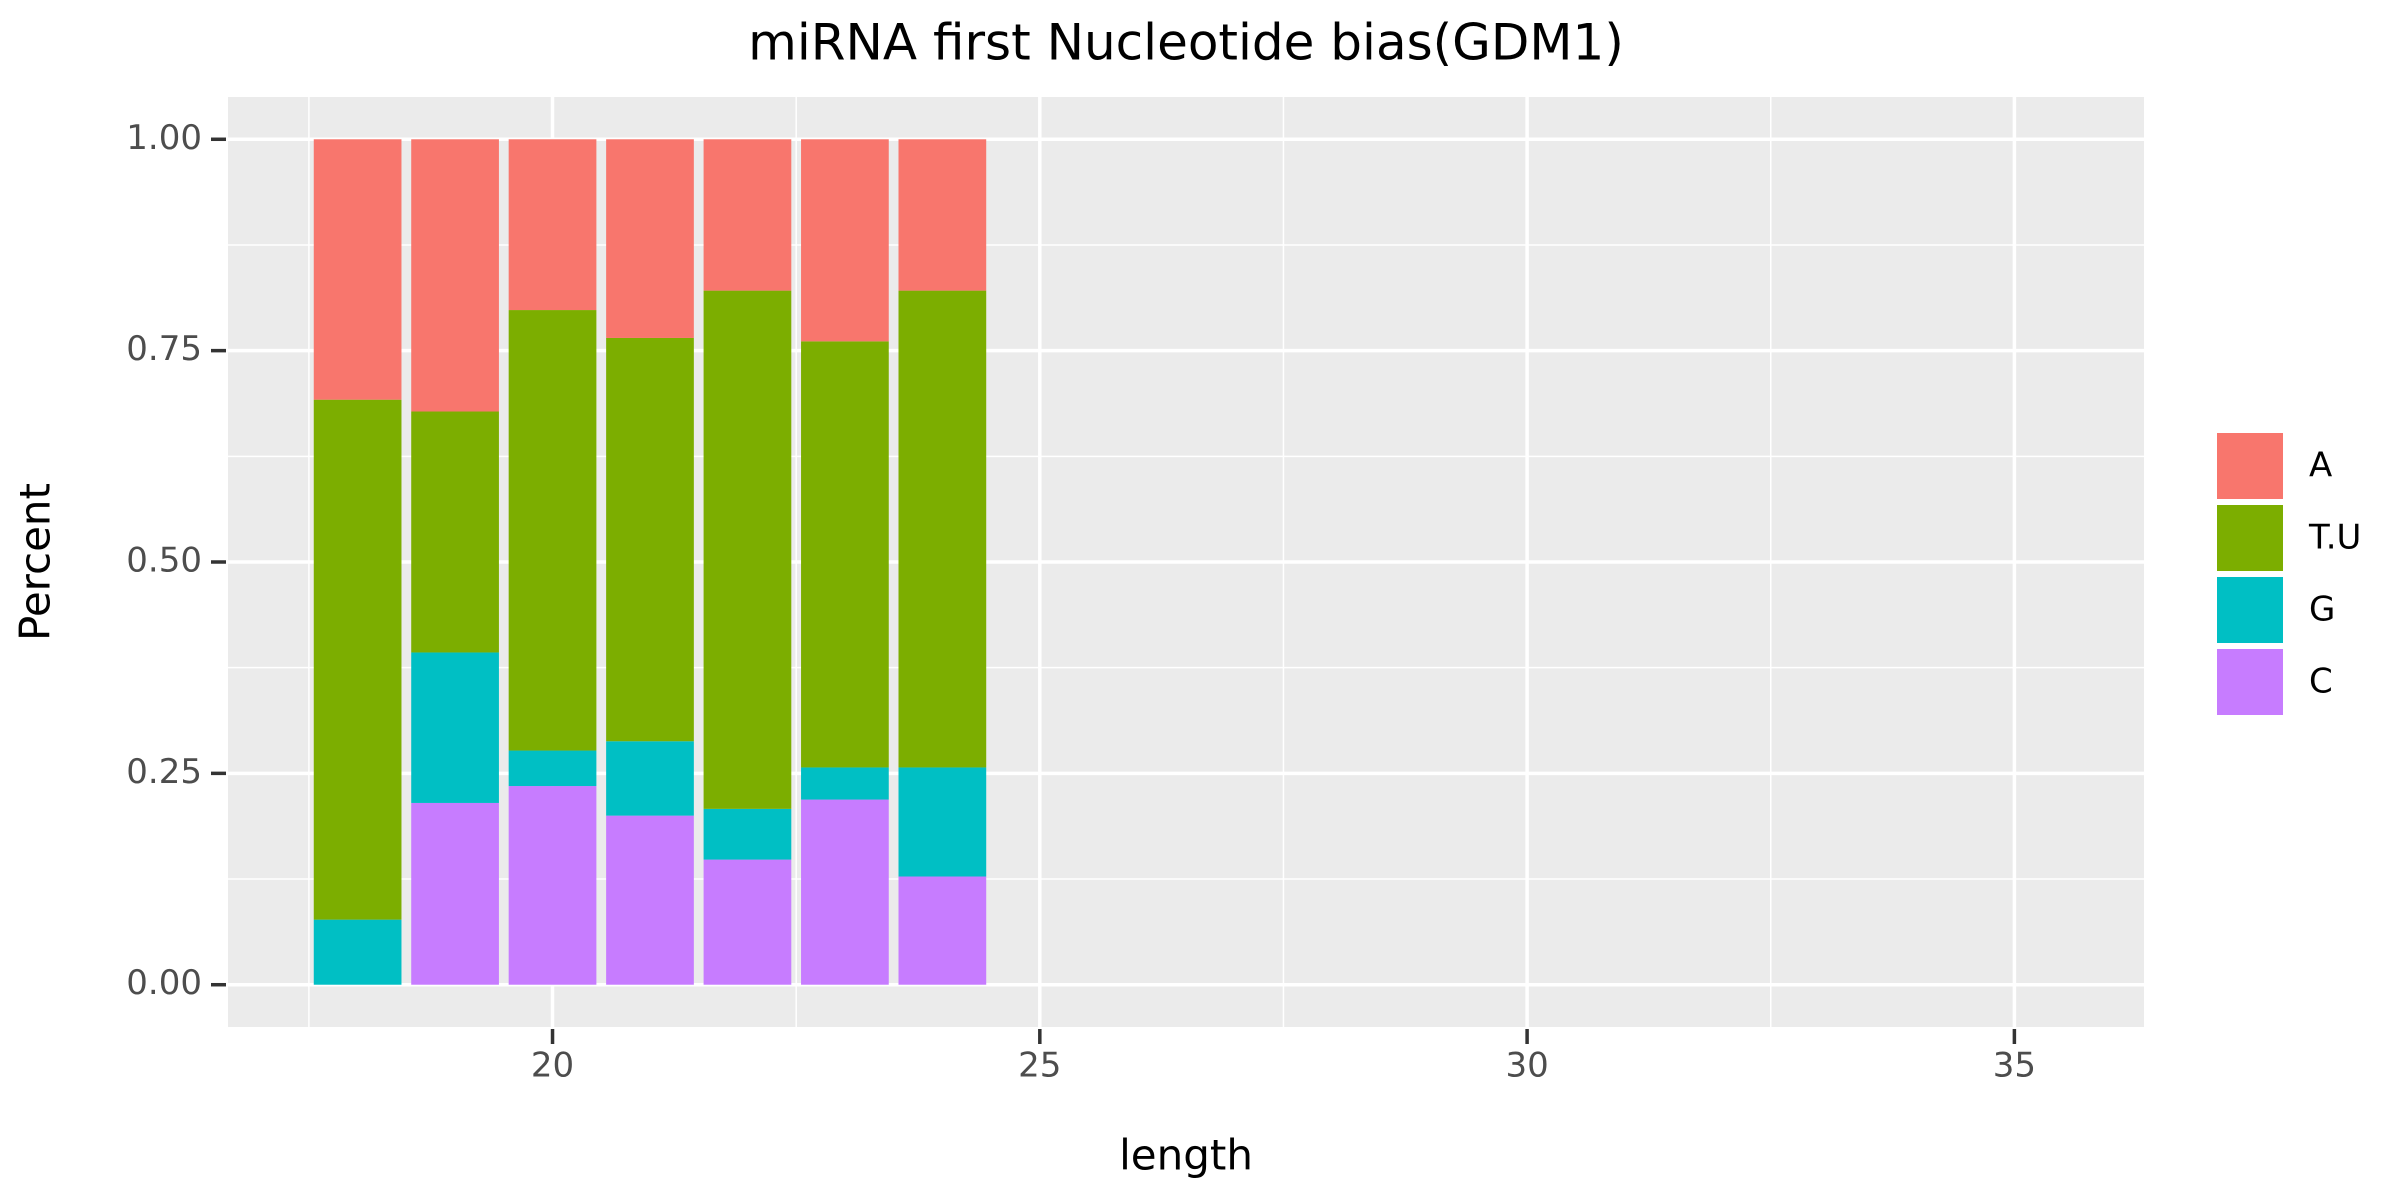 The width and height of the screenshot is (2400, 1200). What do you see at coordinates (164, 772) in the screenshot?
I see `y-tick-label: 0.25` at bounding box center [164, 772].